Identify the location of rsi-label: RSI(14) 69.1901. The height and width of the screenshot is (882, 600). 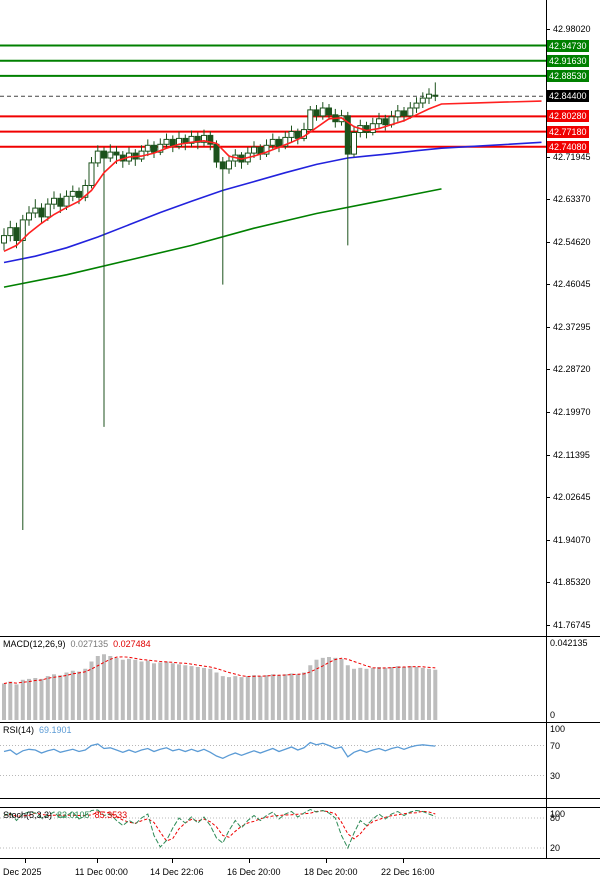
(40, 730).